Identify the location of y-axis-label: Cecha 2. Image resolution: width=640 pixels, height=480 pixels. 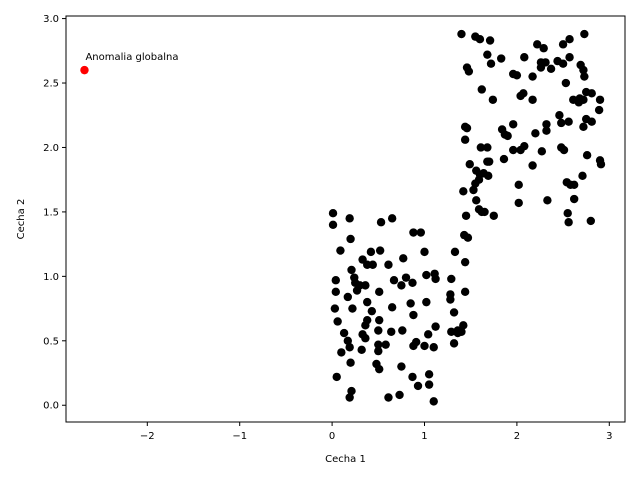
(21, 219).